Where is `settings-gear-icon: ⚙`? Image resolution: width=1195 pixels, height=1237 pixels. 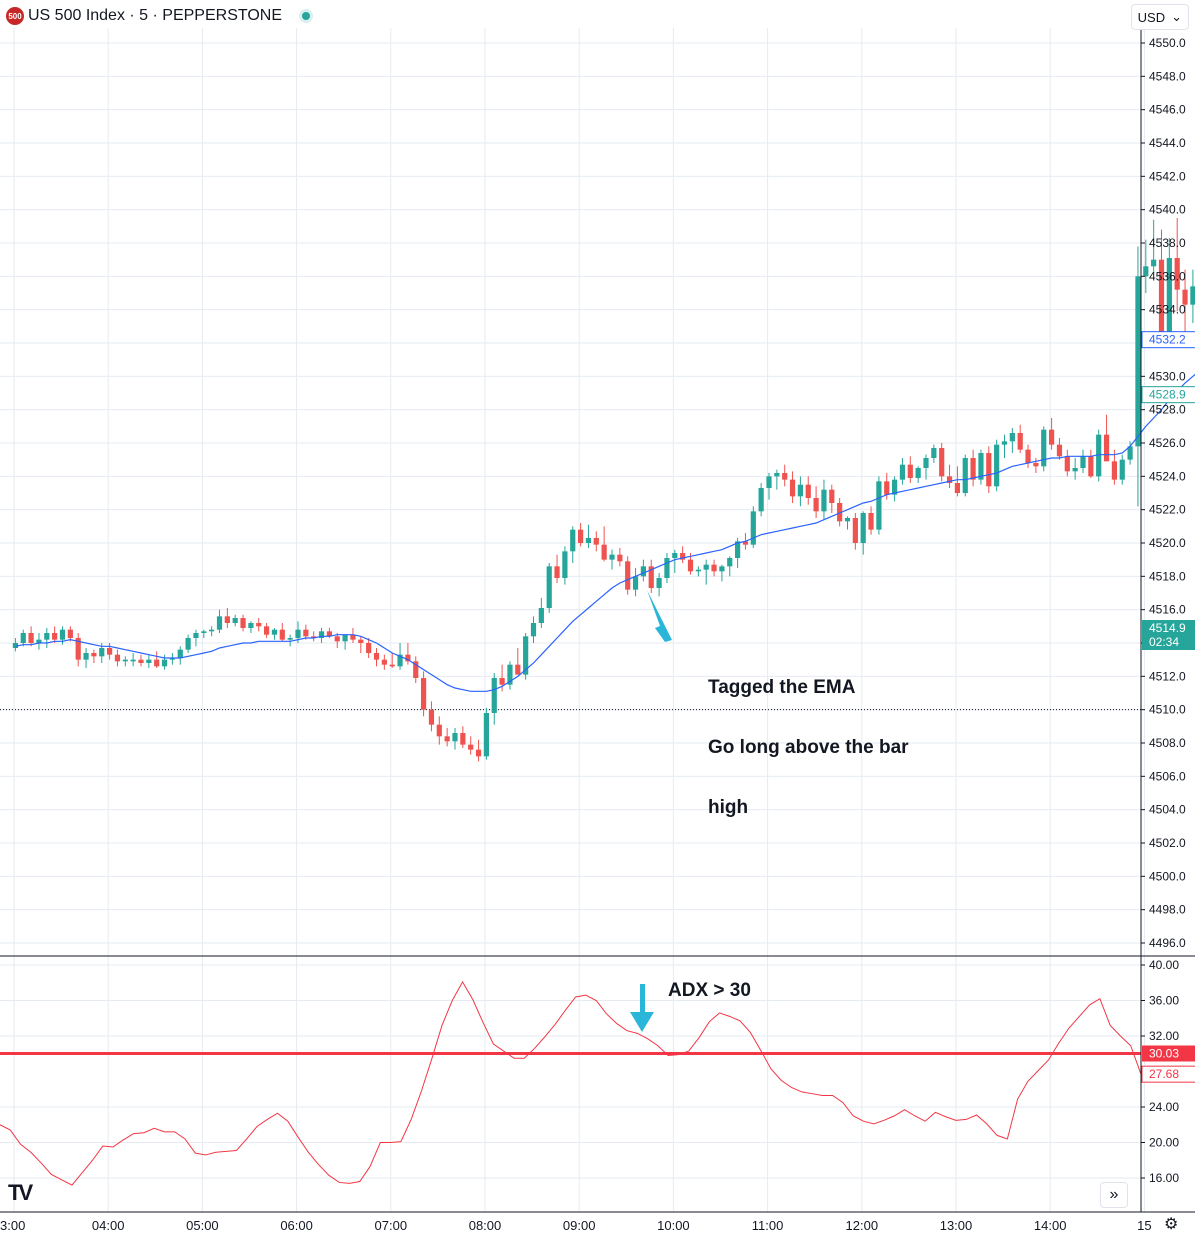 settings-gear-icon: ⚙ is located at coordinates (1171, 1224).